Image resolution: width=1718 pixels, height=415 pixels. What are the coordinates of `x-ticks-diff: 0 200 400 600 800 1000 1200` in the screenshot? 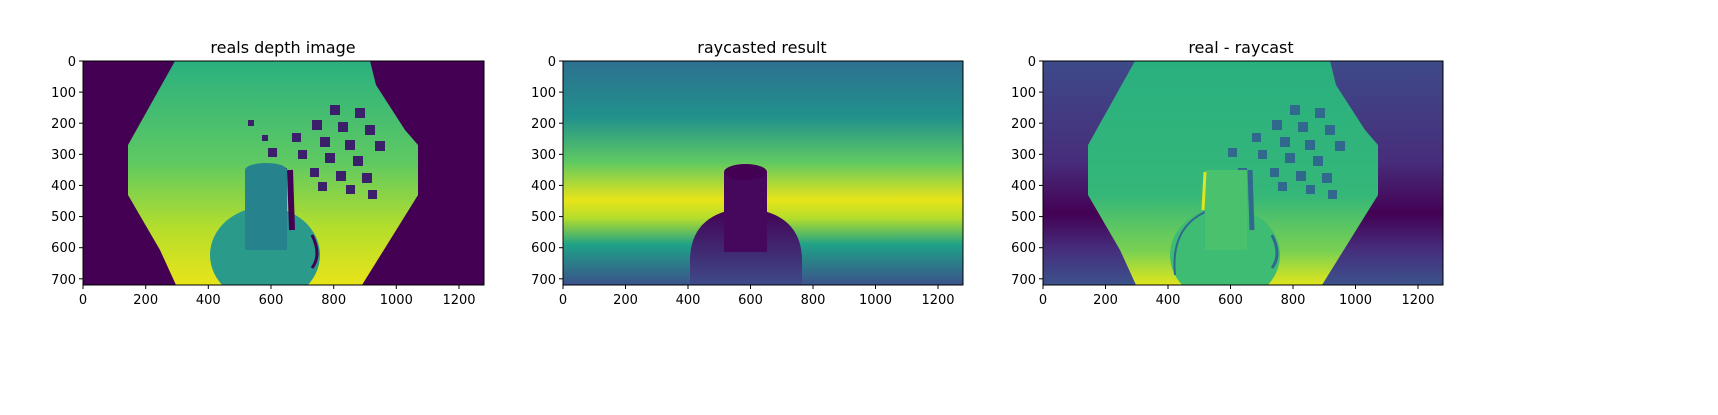 It's located at (1237, 296).